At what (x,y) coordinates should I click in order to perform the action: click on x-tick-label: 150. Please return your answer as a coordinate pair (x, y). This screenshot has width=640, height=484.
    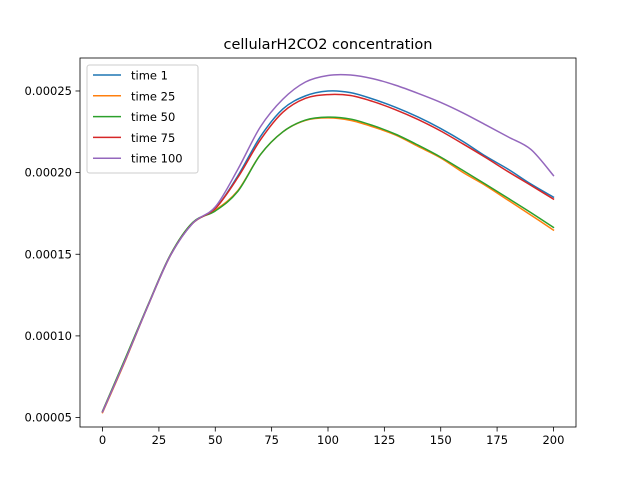
    Looking at the image, I should click on (441, 440).